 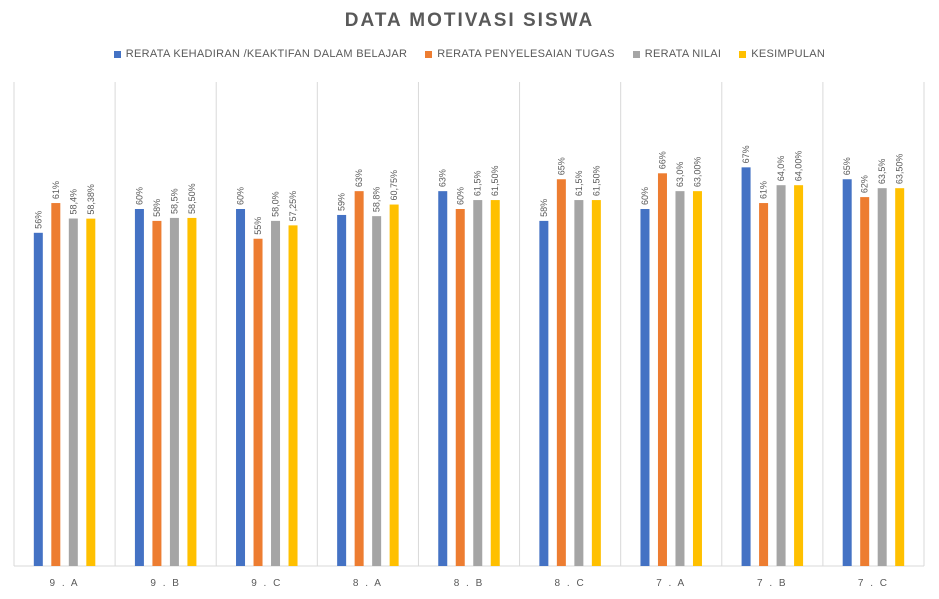 What do you see at coordinates (469, 20) in the screenshot?
I see `chart-title: DATA MOTIVASI SISWA` at bounding box center [469, 20].